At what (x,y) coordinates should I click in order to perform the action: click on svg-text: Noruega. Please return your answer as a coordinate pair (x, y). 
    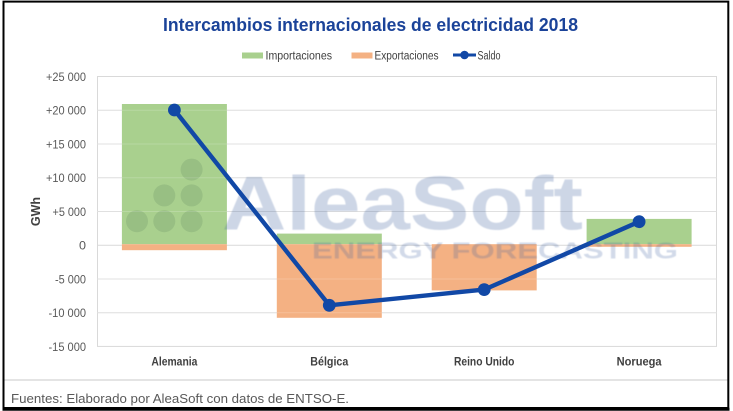
    Looking at the image, I should click on (639, 361).